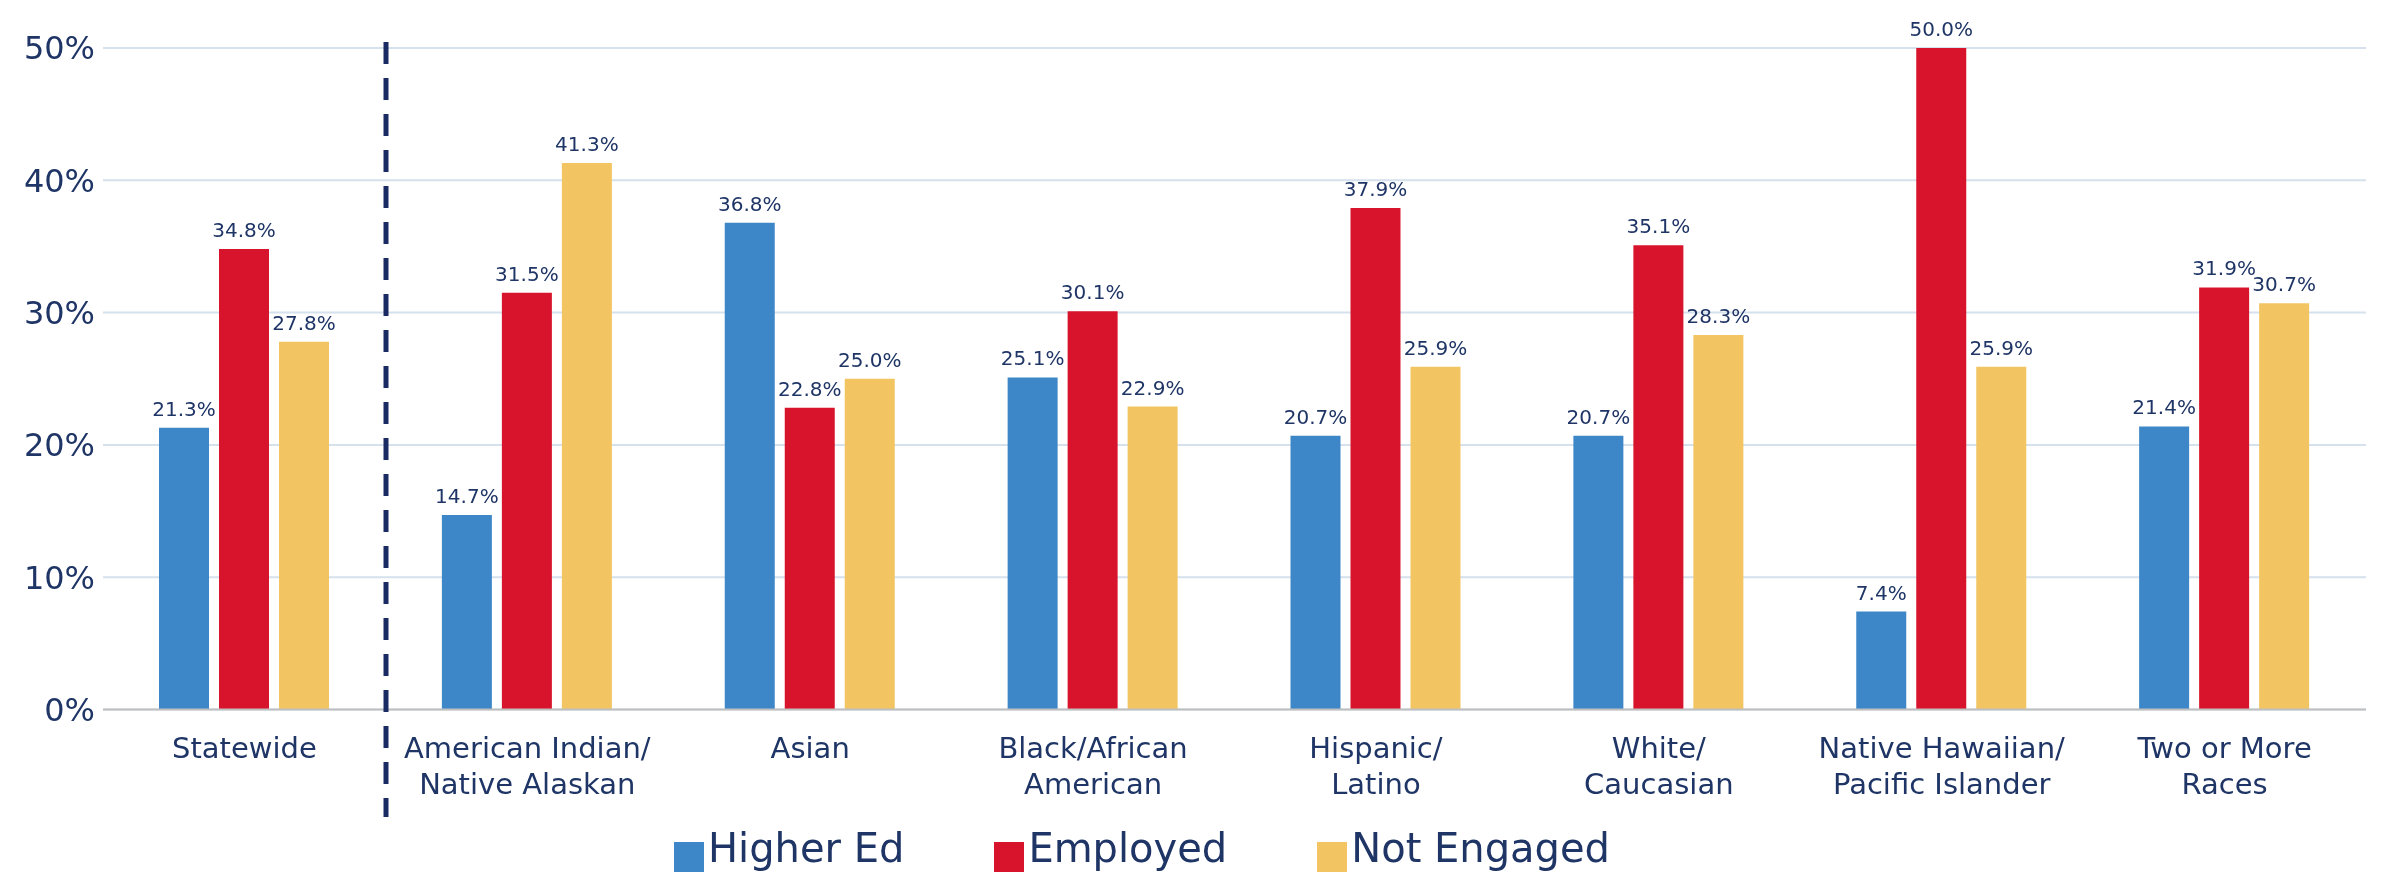  What do you see at coordinates (869, 359) in the screenshot?
I see `data-label: 25.0%` at bounding box center [869, 359].